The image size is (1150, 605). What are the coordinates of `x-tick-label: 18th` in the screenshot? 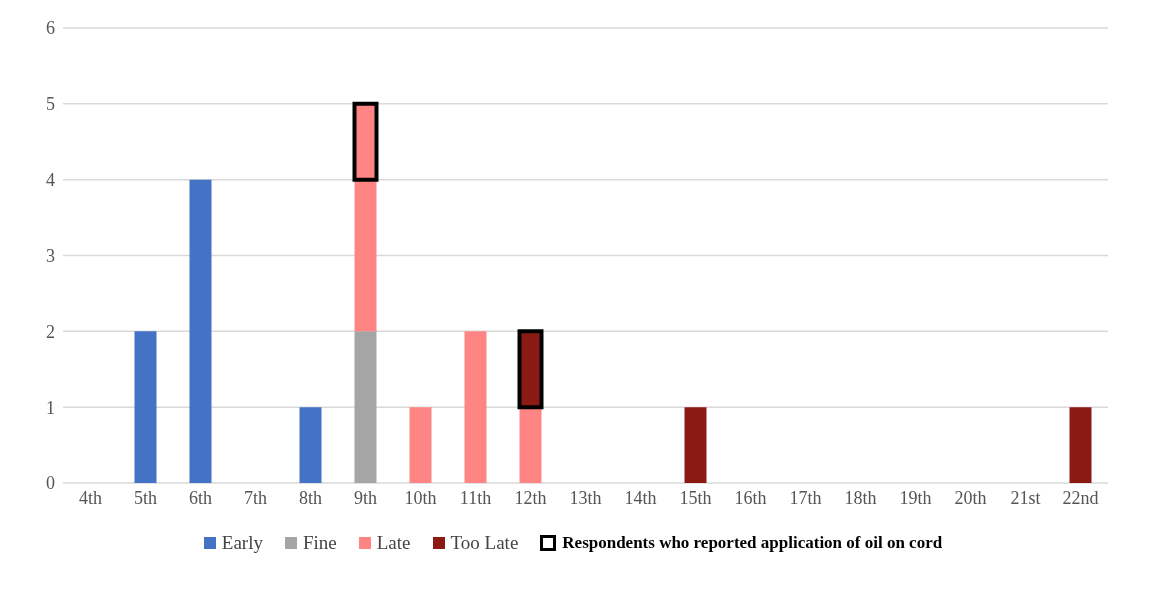 It's located at (860, 497).